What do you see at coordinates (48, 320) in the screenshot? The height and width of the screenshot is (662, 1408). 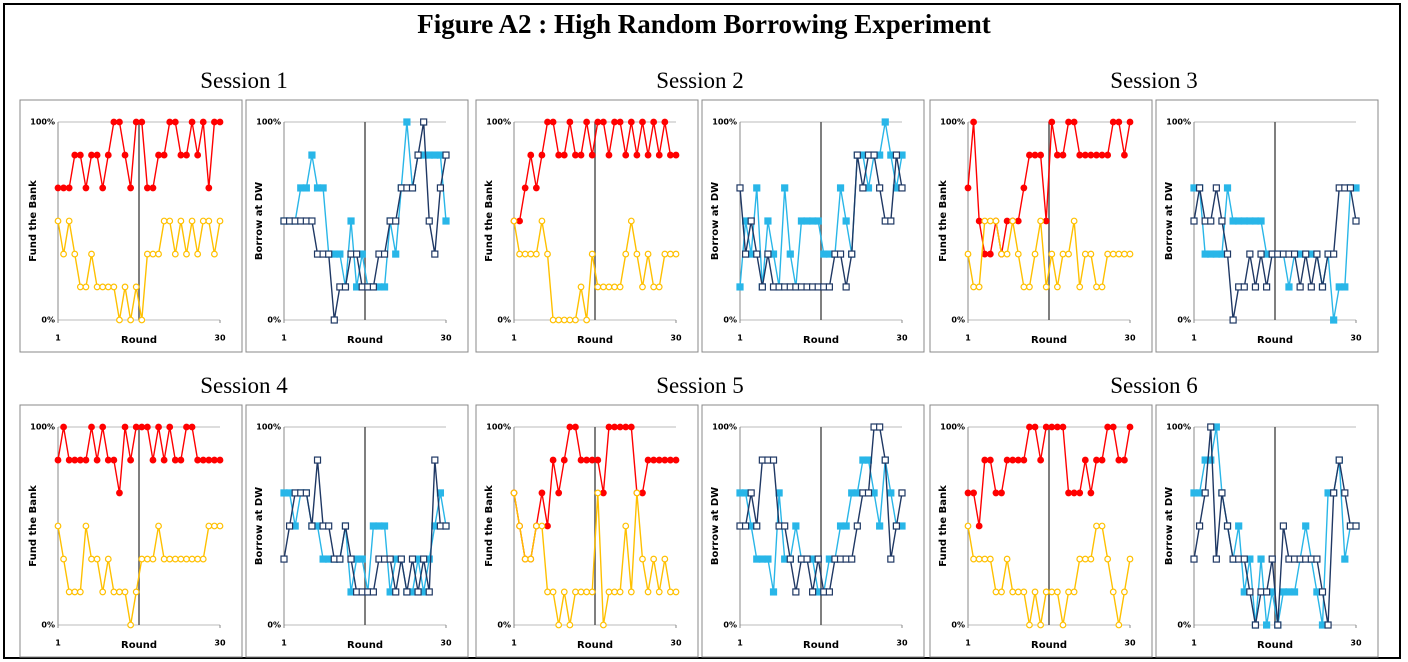 I see `y-tick-label: 0%` at bounding box center [48, 320].